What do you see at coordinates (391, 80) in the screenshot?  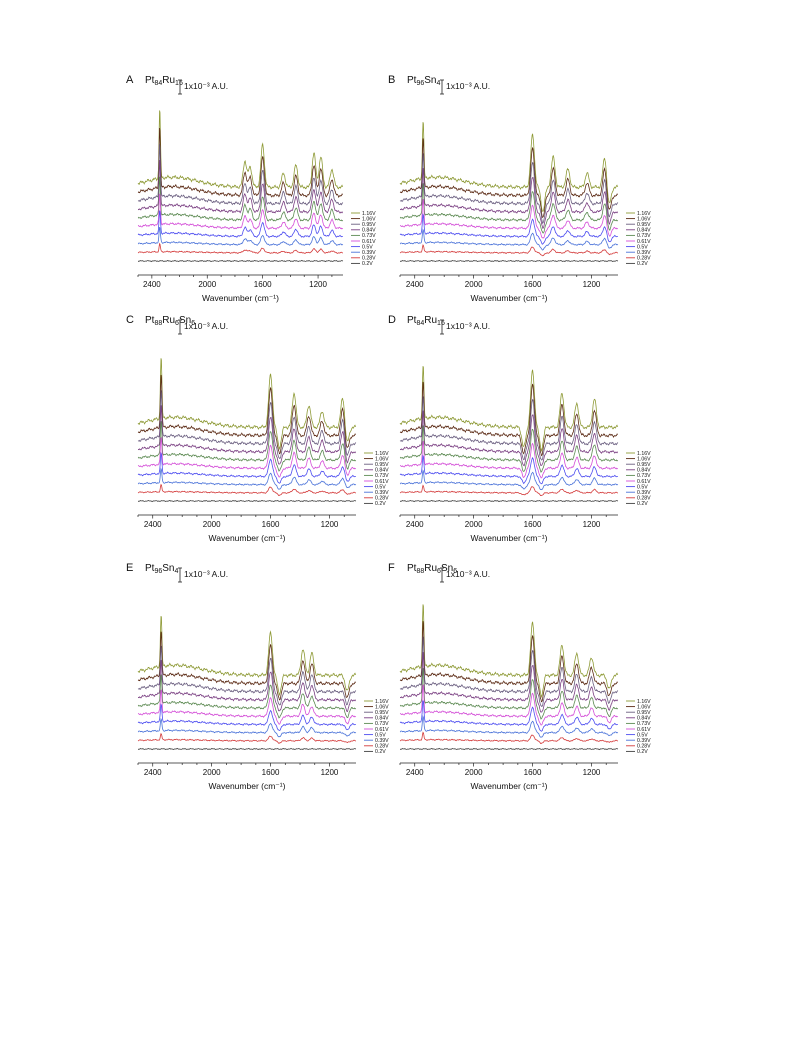 I see `panel-letter: B` at bounding box center [391, 80].